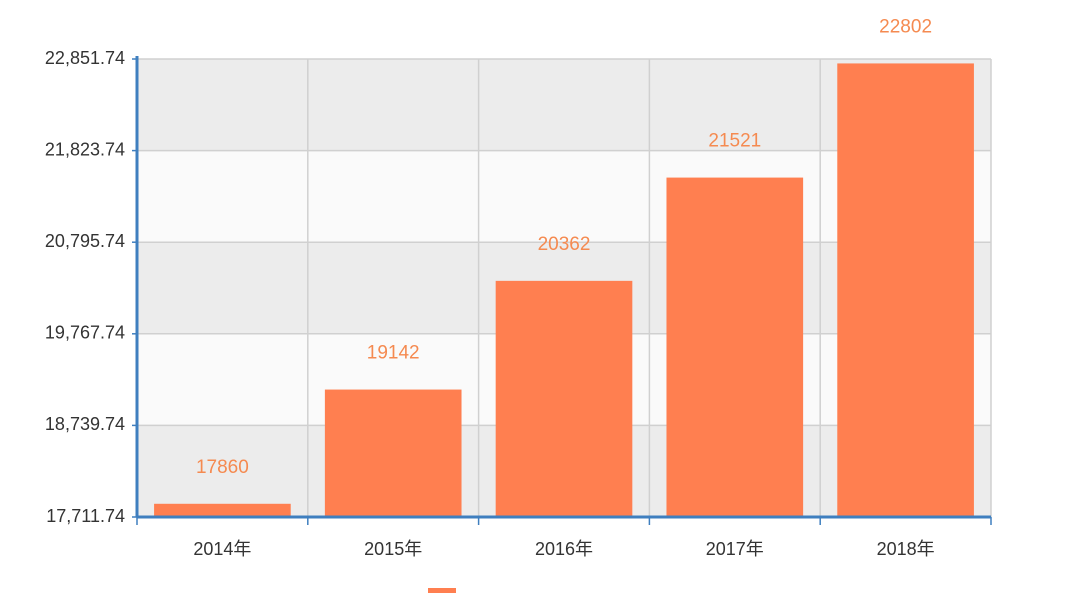 The image size is (1080, 593). I want to click on y-tick-label: 22,851.74, so click(85, 58).